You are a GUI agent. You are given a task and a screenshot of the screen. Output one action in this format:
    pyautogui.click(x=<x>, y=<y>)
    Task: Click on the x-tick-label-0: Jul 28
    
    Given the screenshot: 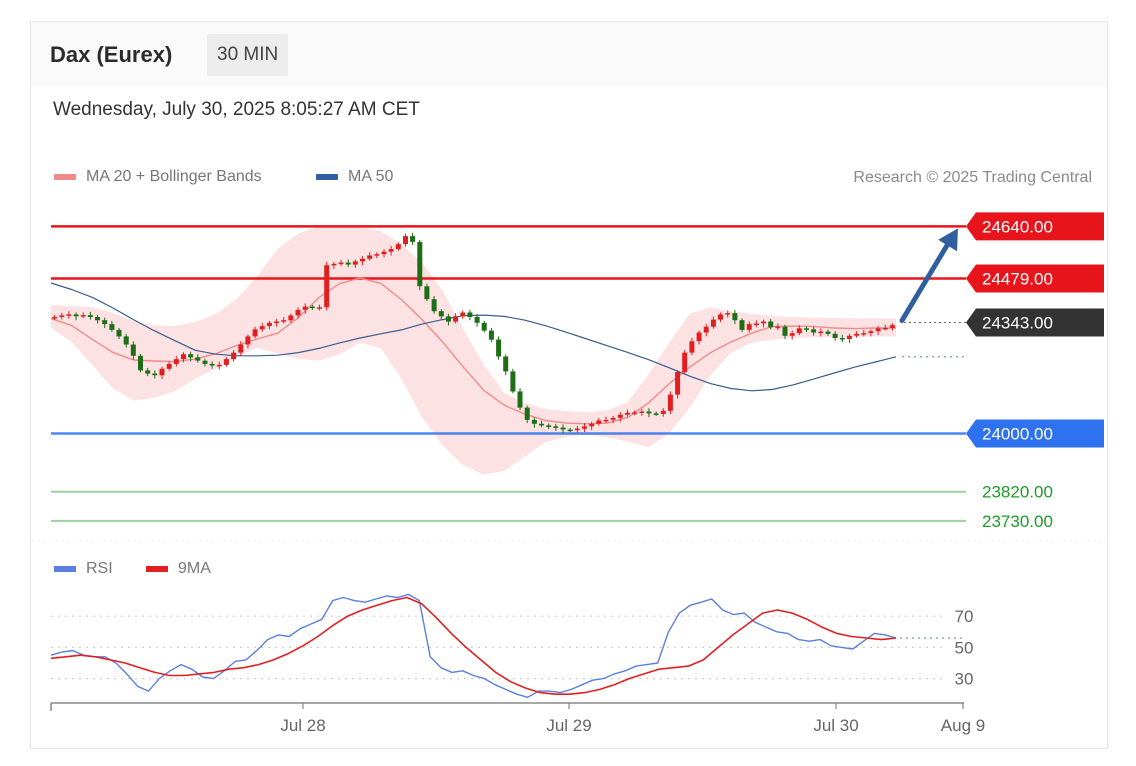 What is the action you would take?
    pyautogui.click(x=302, y=725)
    